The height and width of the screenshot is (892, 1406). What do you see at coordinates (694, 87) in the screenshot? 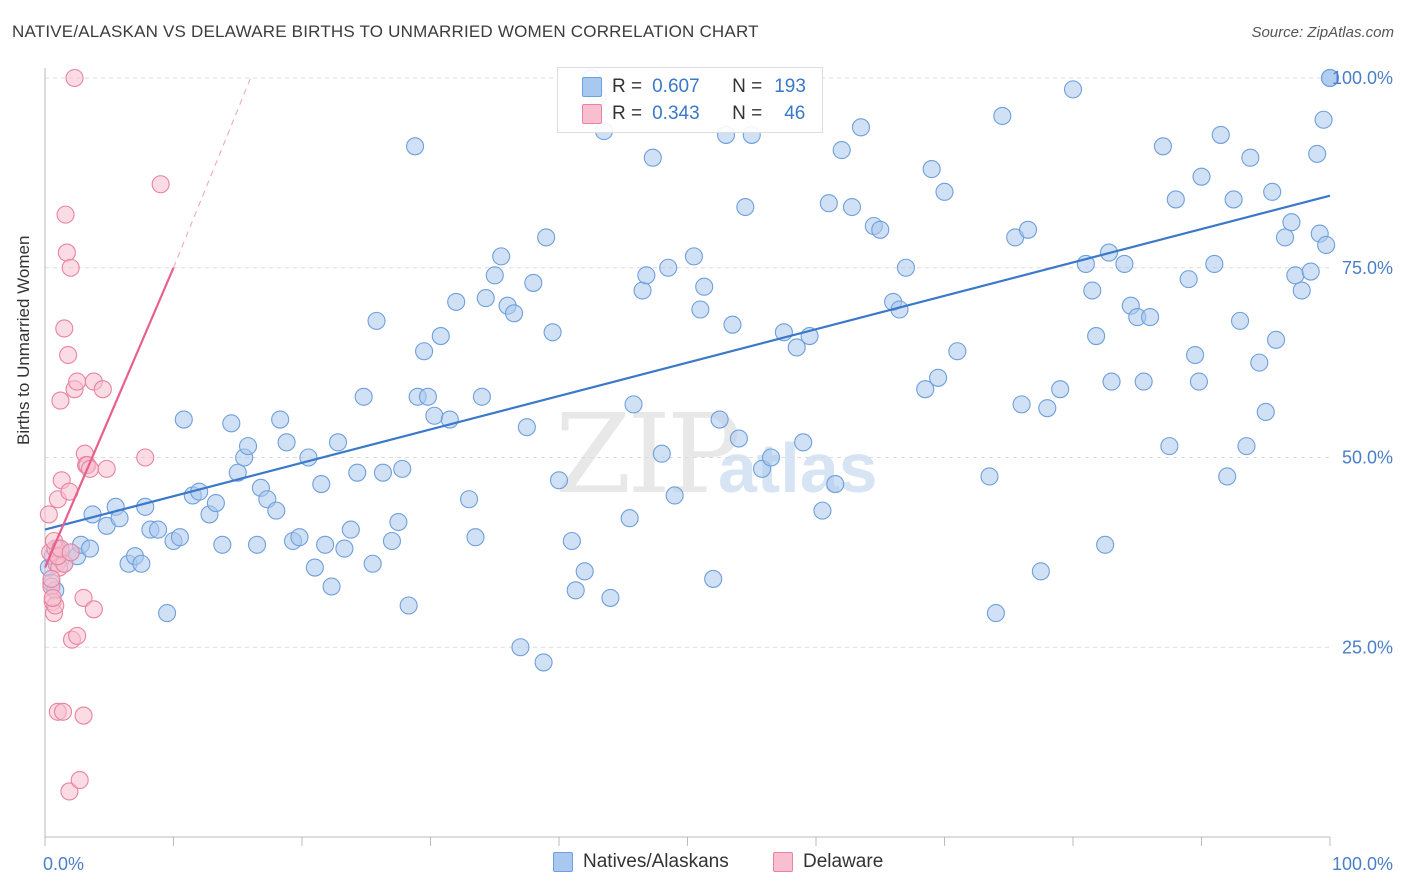
I see `legend-row-natives: R = 0.607 N = 193` at bounding box center [694, 87].